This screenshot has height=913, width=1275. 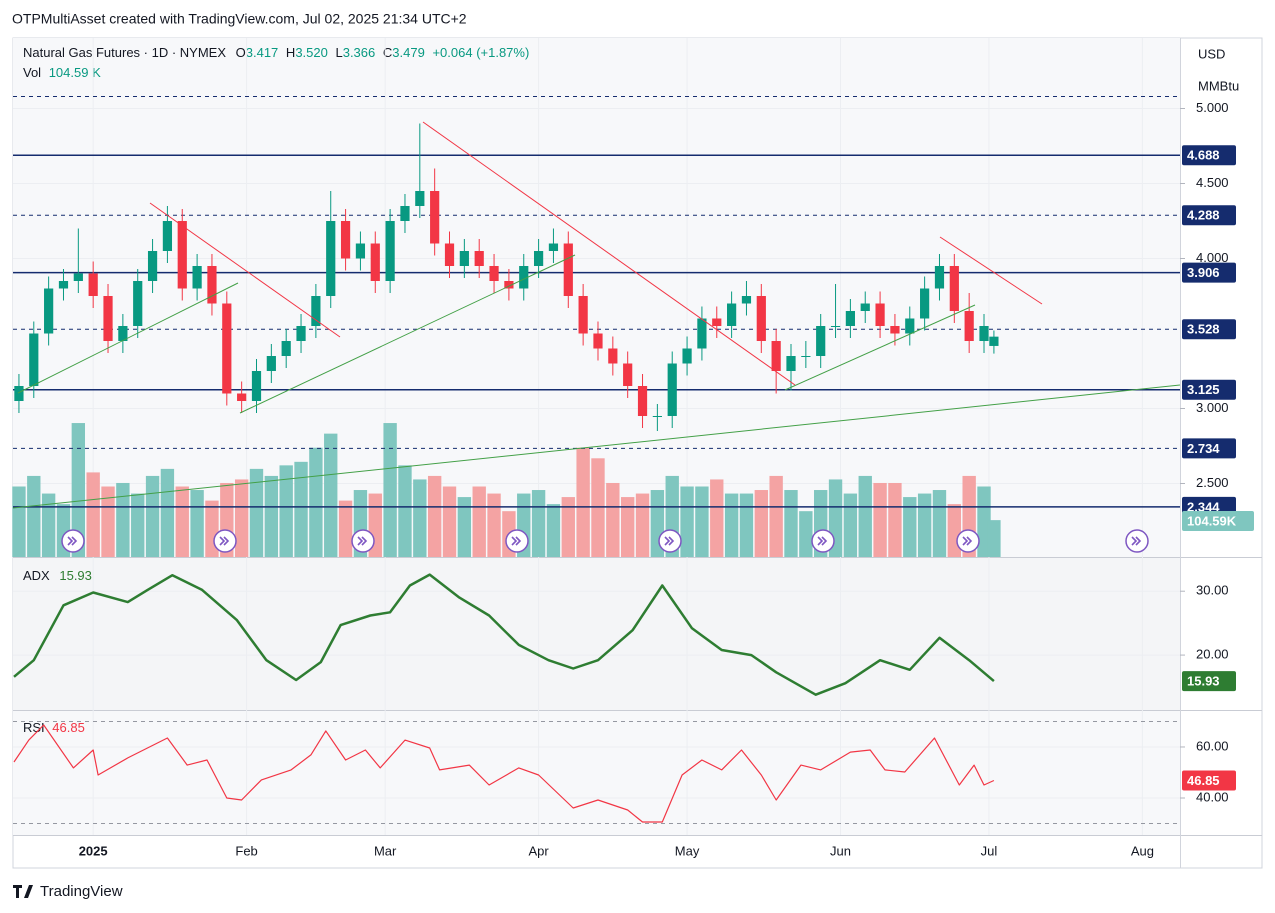 What do you see at coordinates (241, 52) in the screenshot?
I see `ohlc-key: O` at bounding box center [241, 52].